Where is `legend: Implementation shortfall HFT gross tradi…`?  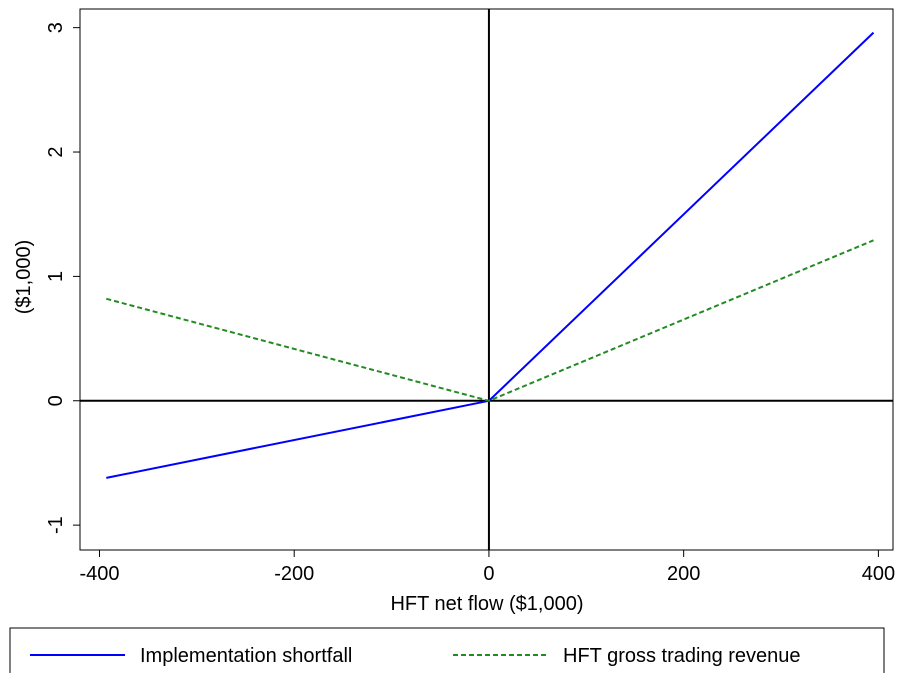 legend: Implementation shortfall HFT gross tradi… is located at coordinates (447, 650).